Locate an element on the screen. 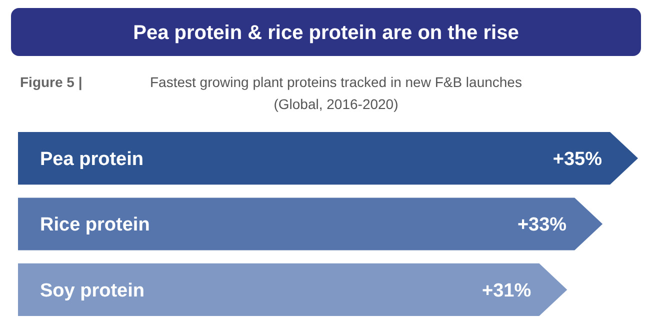 The height and width of the screenshot is (322, 651). y-tick-label: Pea protein is located at coordinates (92, 159).